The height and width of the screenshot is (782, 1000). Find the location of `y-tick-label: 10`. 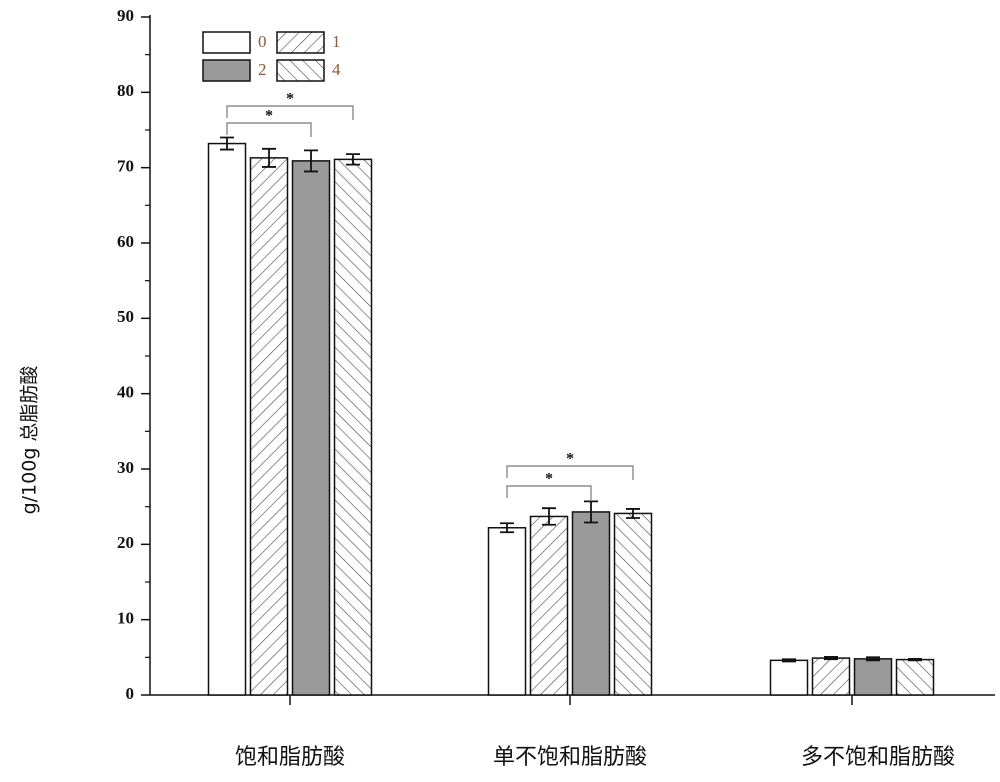

y-tick-label: 10 is located at coordinates (125, 618).